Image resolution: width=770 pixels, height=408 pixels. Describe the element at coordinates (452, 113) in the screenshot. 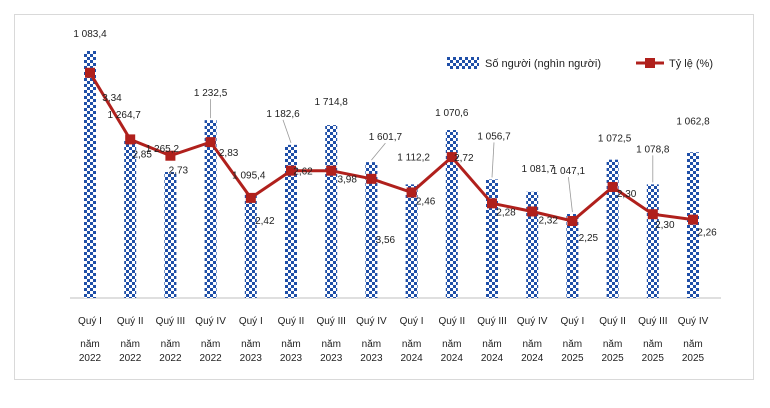

I see `bar-value-label: 1 070,6` at that location.